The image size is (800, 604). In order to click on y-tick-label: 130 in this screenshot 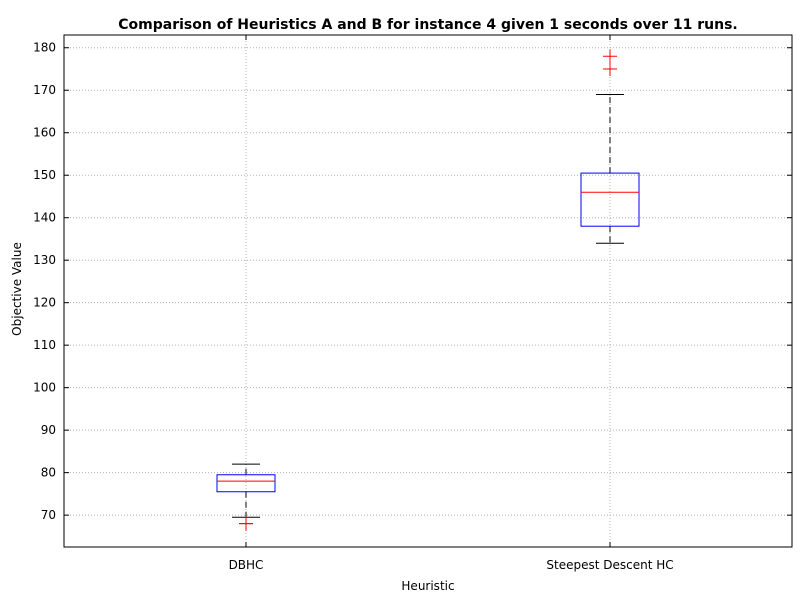, I will do `click(44, 260)`.